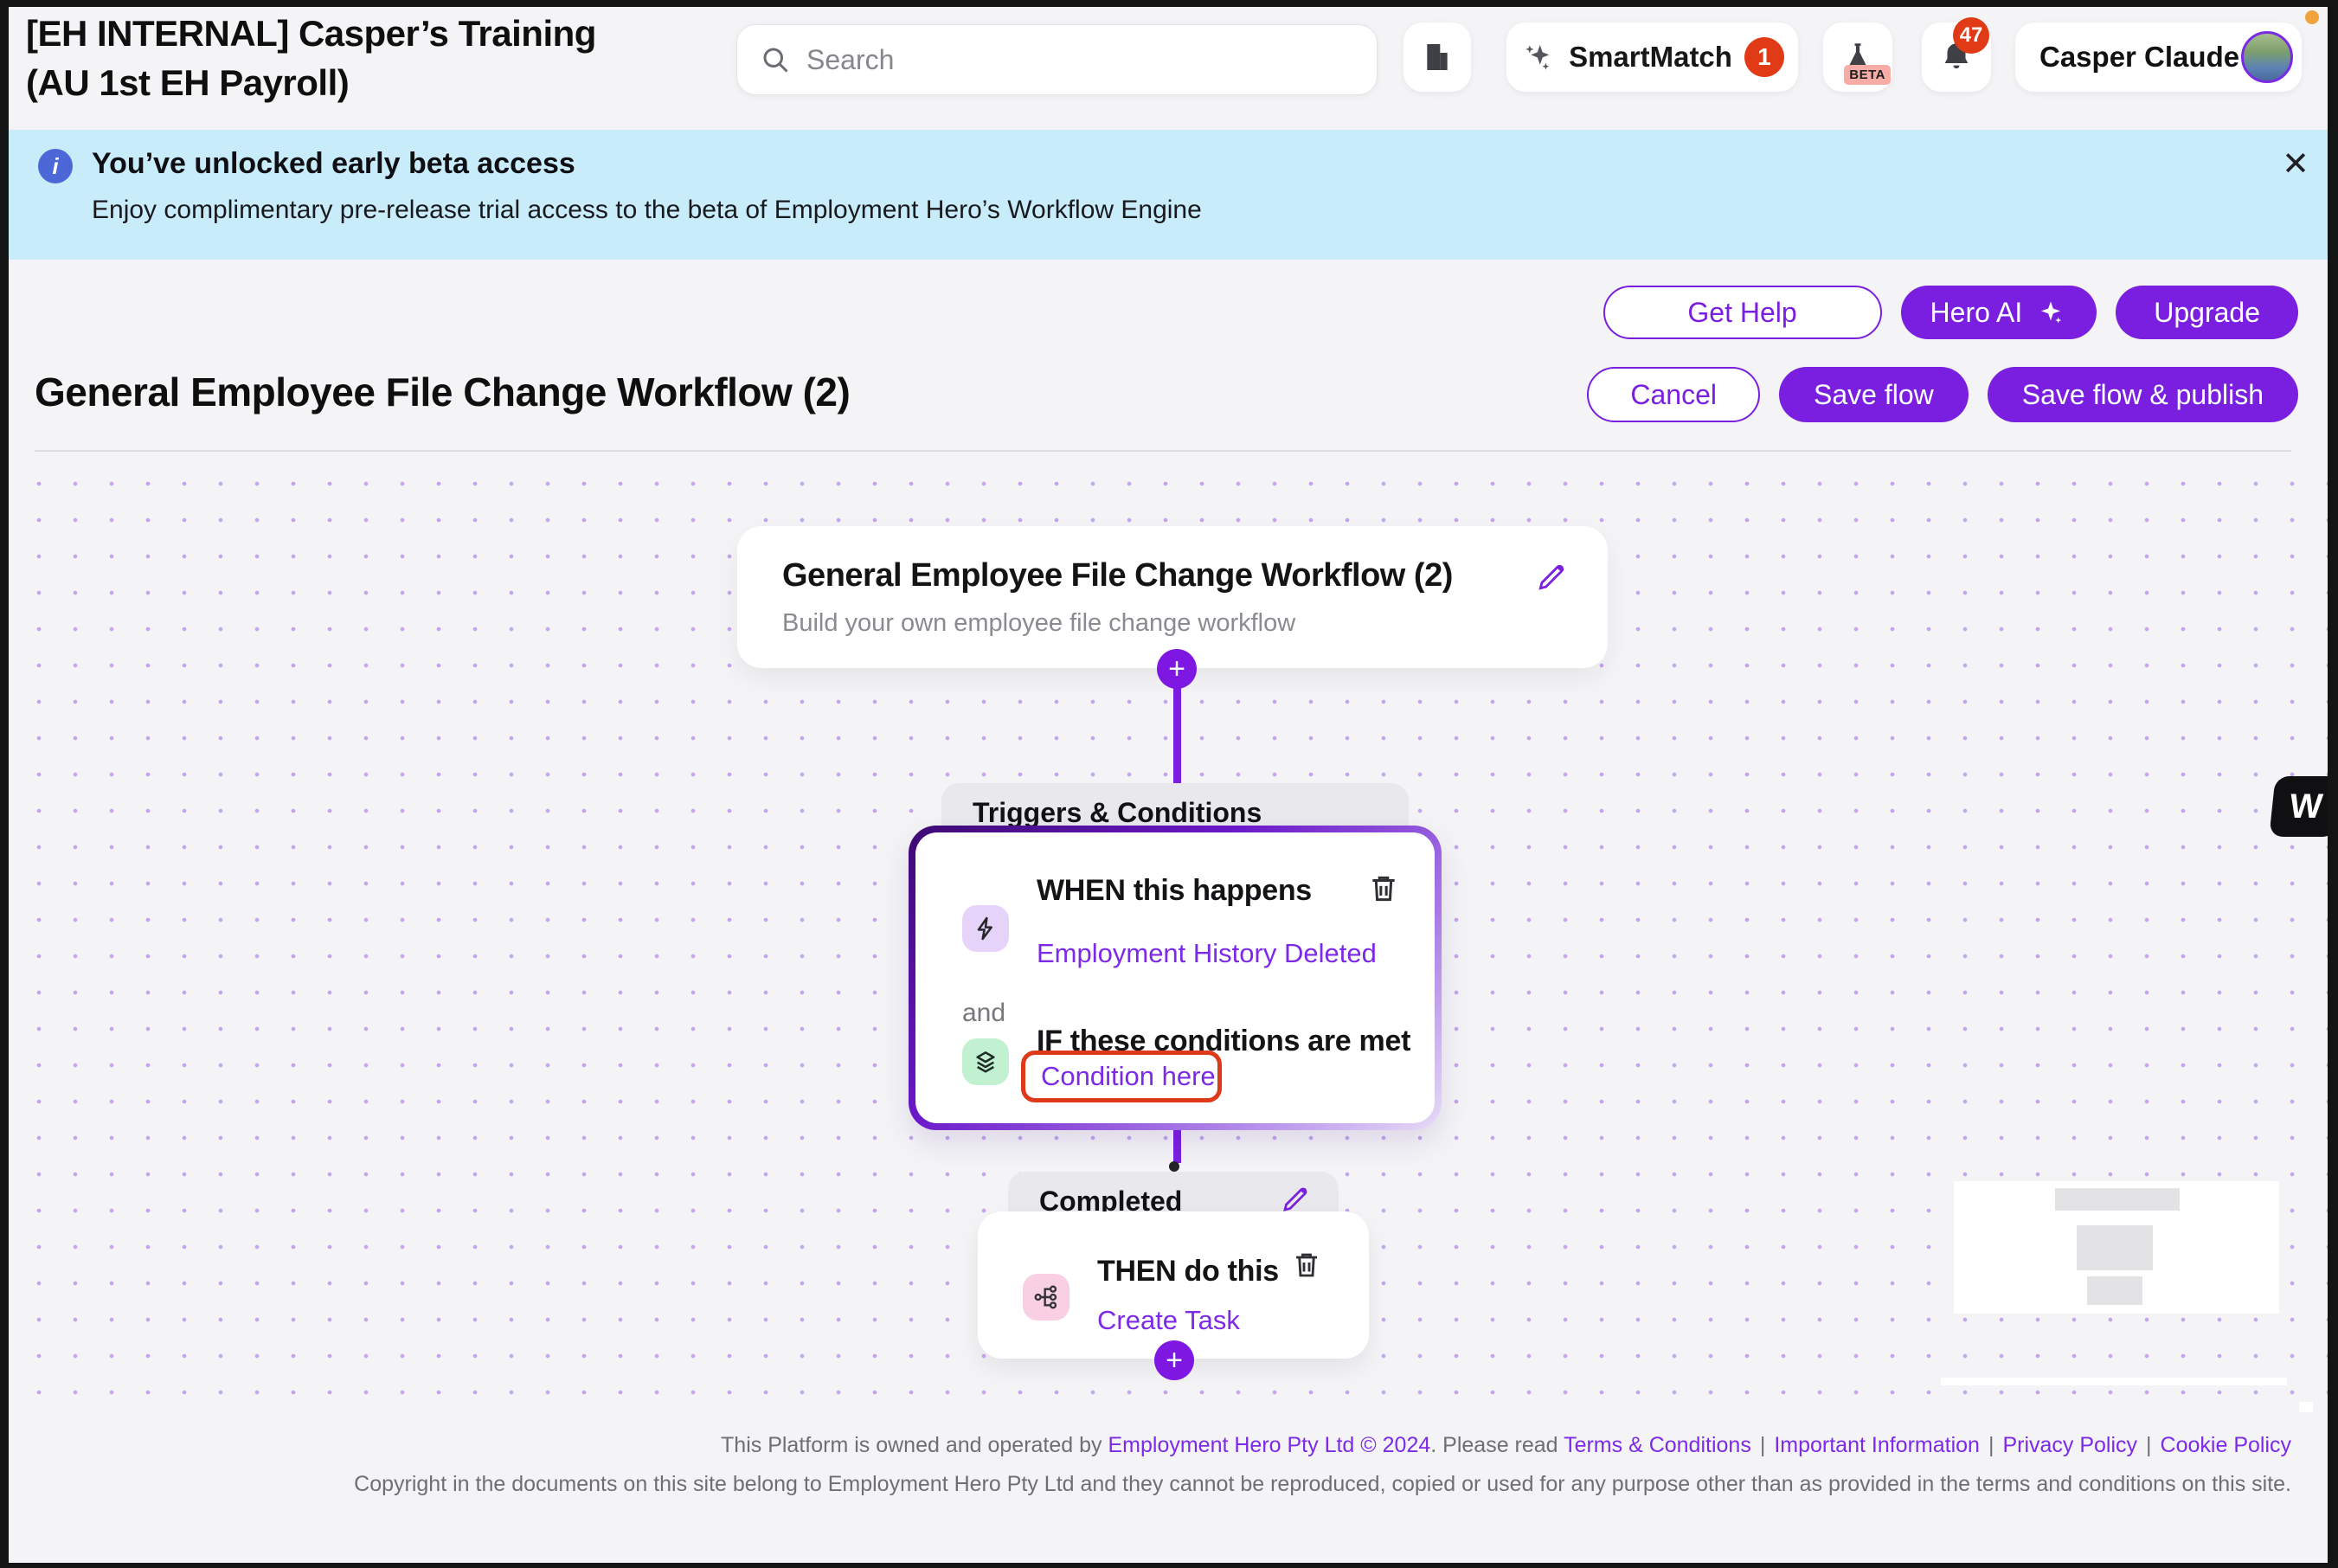 The width and height of the screenshot is (2338, 1568). I want to click on organisation-button, so click(1437, 57).